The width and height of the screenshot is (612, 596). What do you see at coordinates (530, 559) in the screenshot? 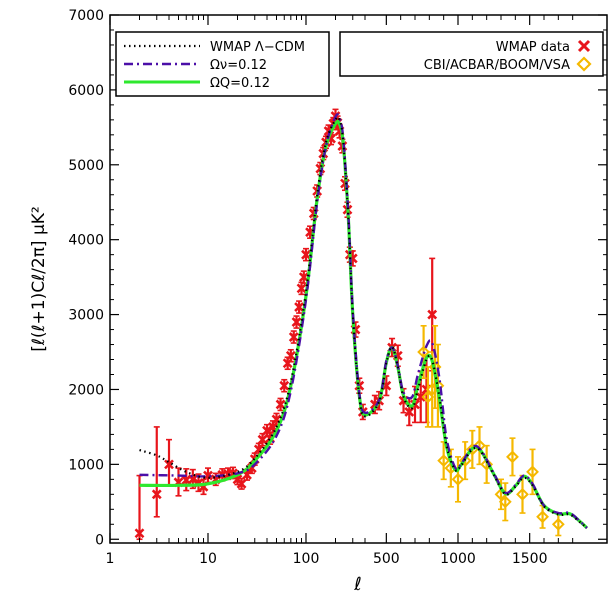
I see `x-tick-label: 1500` at bounding box center [530, 559].